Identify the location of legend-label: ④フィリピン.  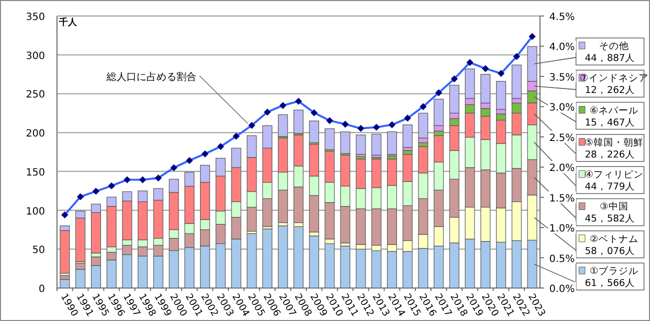
(614, 175).